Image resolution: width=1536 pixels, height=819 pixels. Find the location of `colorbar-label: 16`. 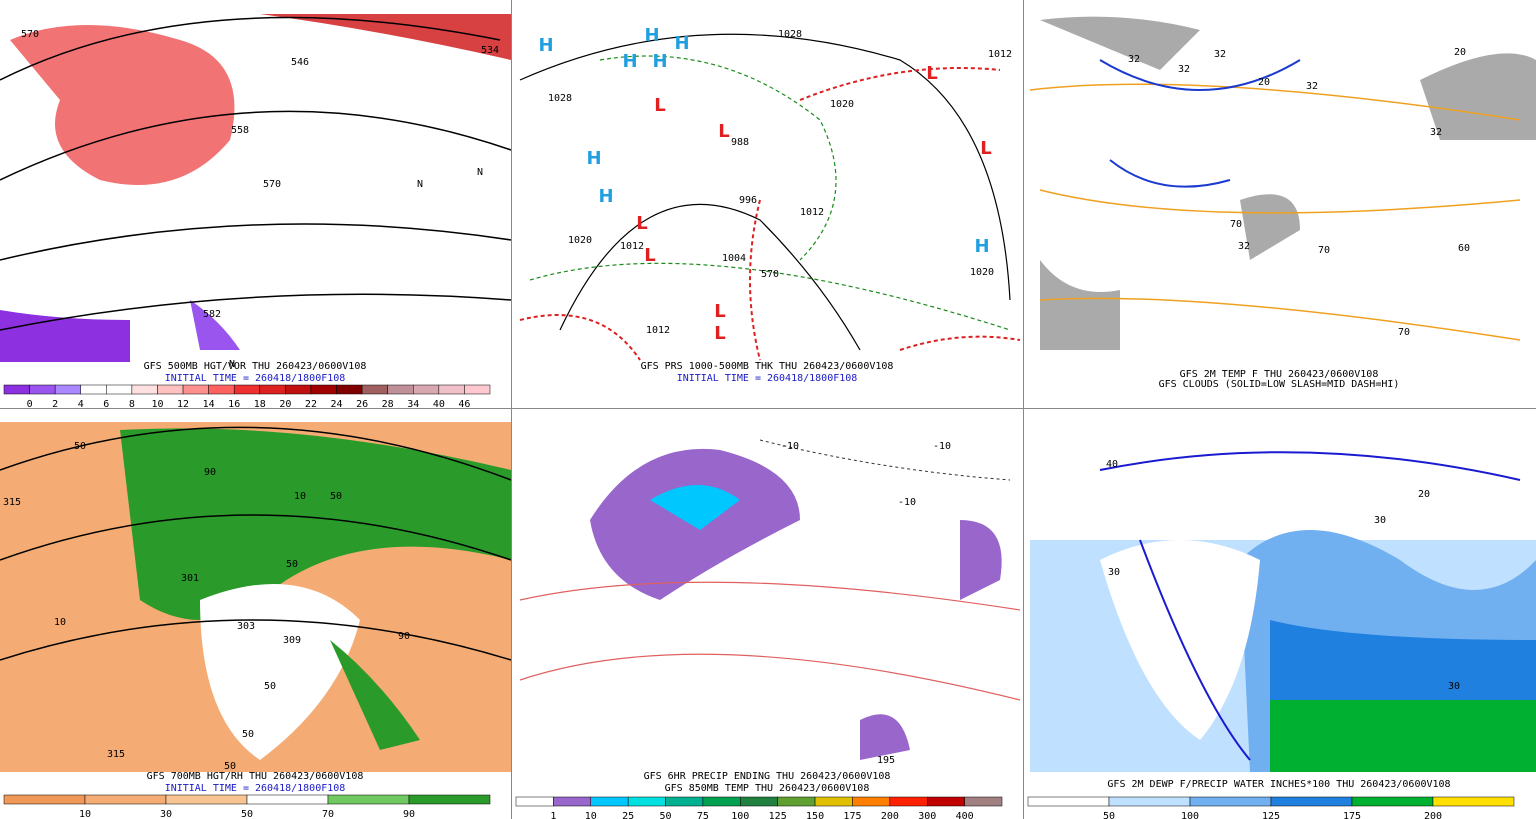

colorbar-label: 16 is located at coordinates (234, 404).